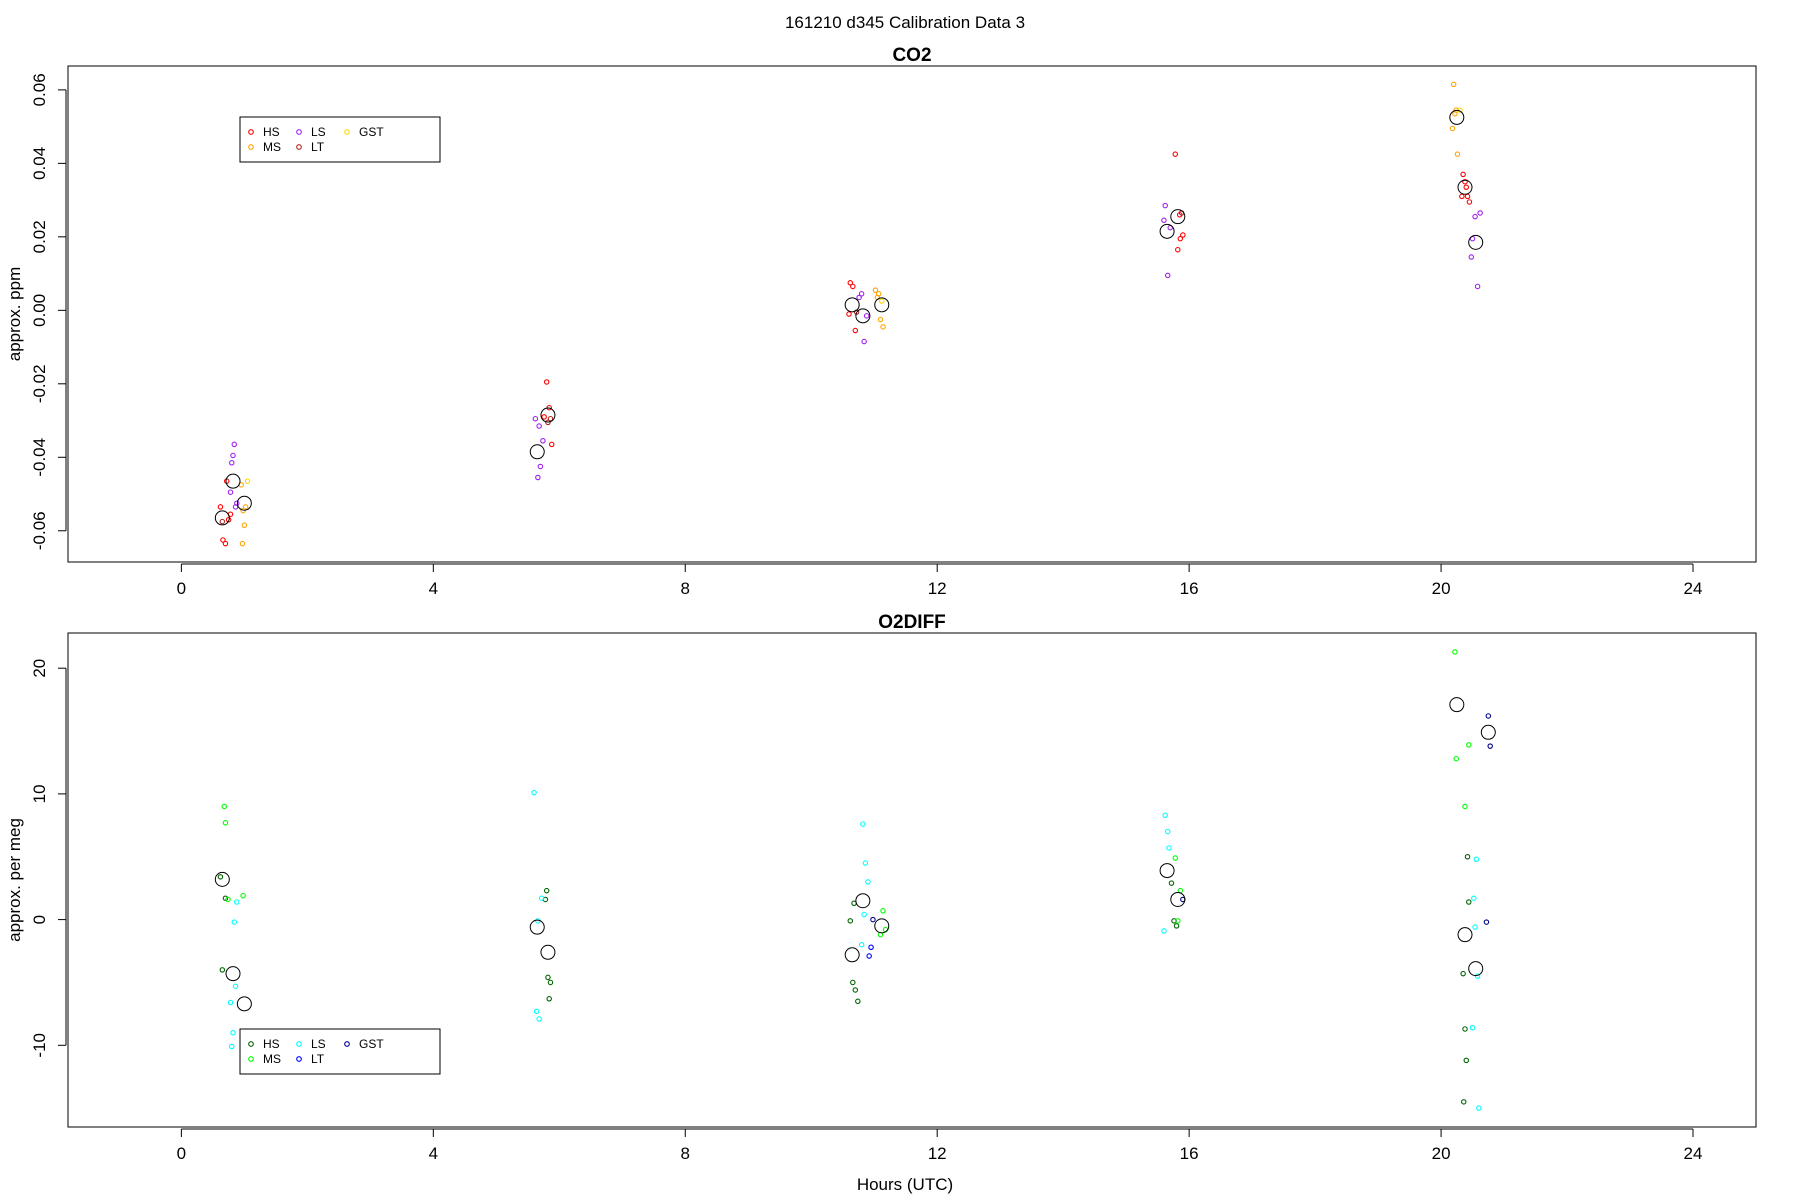 The image size is (1800, 1200). Describe the element at coordinates (318, 132) in the screenshot. I see `co2-legend-label: LS` at that location.